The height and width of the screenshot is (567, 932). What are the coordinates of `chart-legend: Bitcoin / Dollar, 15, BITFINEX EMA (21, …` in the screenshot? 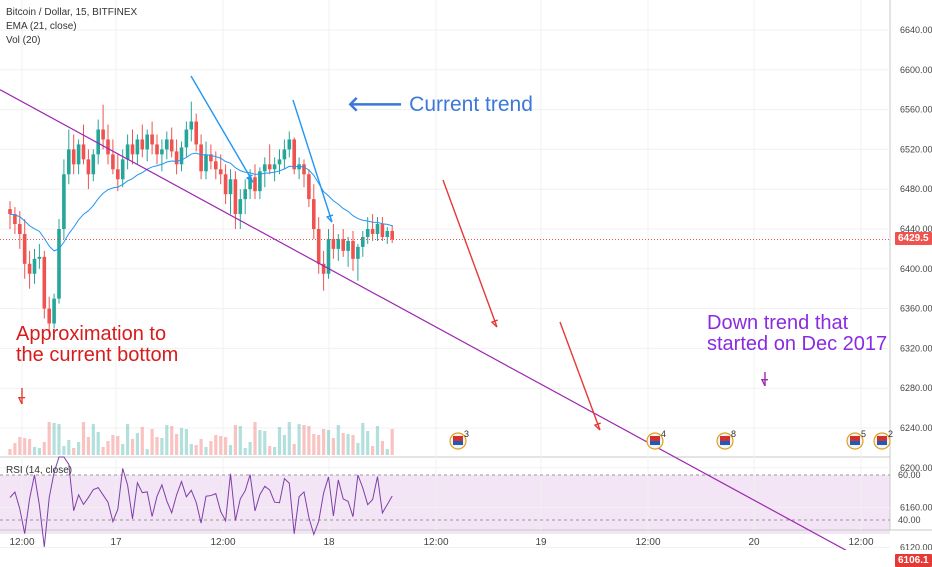 It's located at (71, 27).